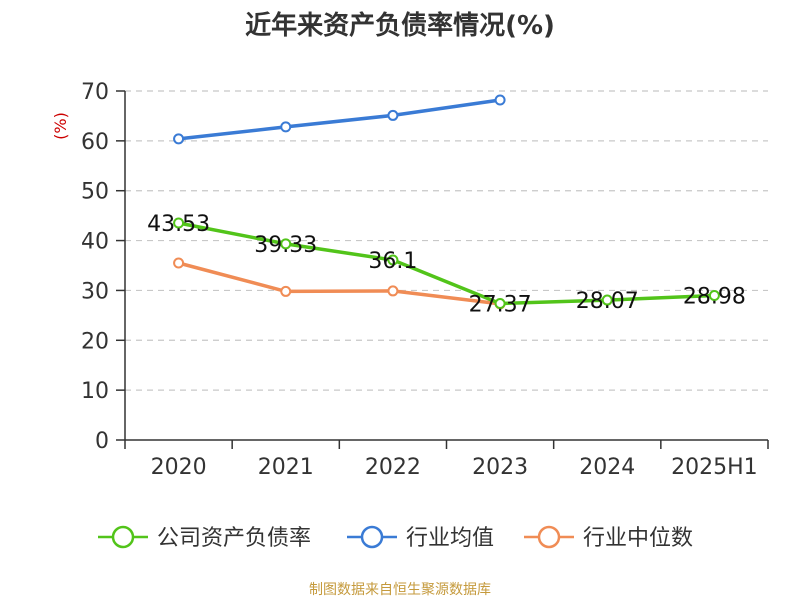 This screenshot has width=800, height=600. I want to click on x-tick-label: 2024, so click(607, 467).